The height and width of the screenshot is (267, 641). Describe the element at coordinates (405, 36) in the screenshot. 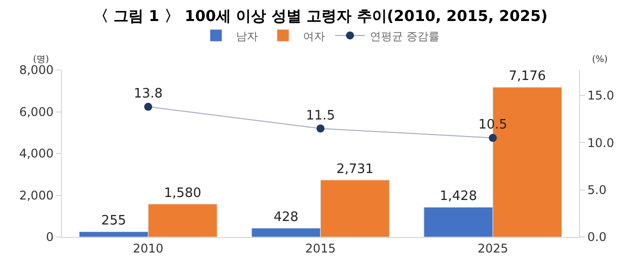

I see `legend-label: 연평균 증감률` at that location.